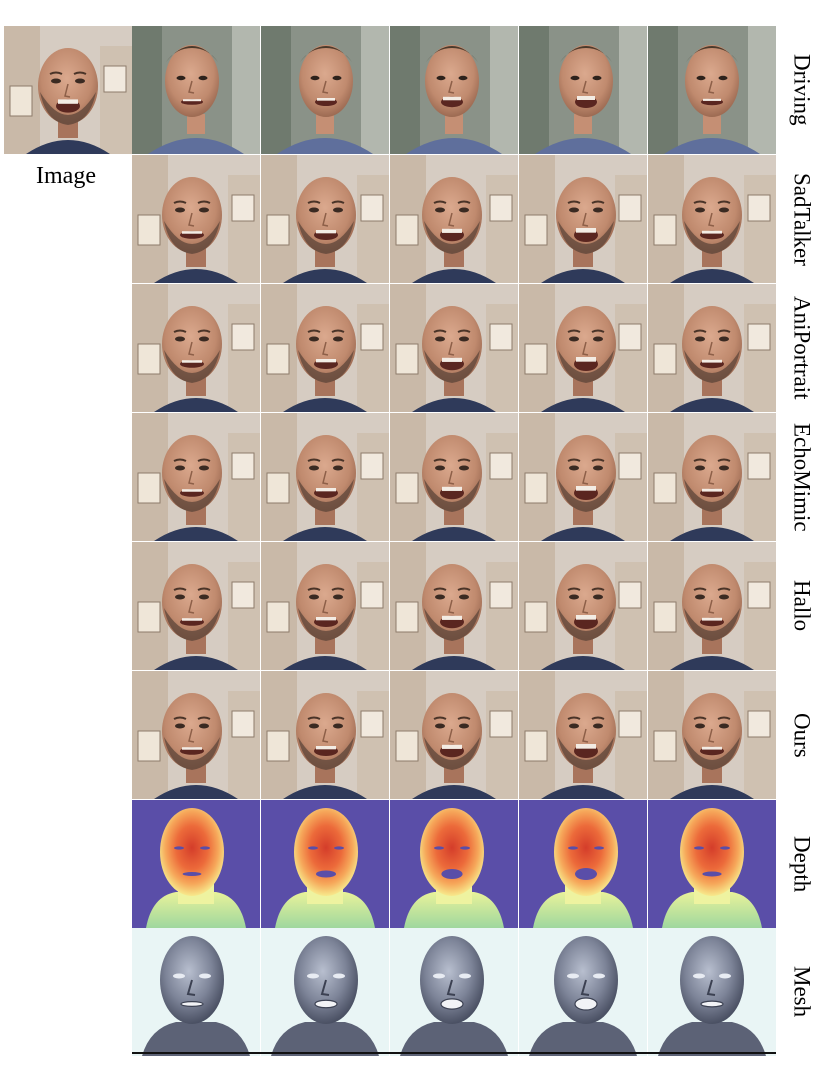 The height and width of the screenshot is (1076, 831). I want to click on row-label-depth: Depth, so click(802, 864).